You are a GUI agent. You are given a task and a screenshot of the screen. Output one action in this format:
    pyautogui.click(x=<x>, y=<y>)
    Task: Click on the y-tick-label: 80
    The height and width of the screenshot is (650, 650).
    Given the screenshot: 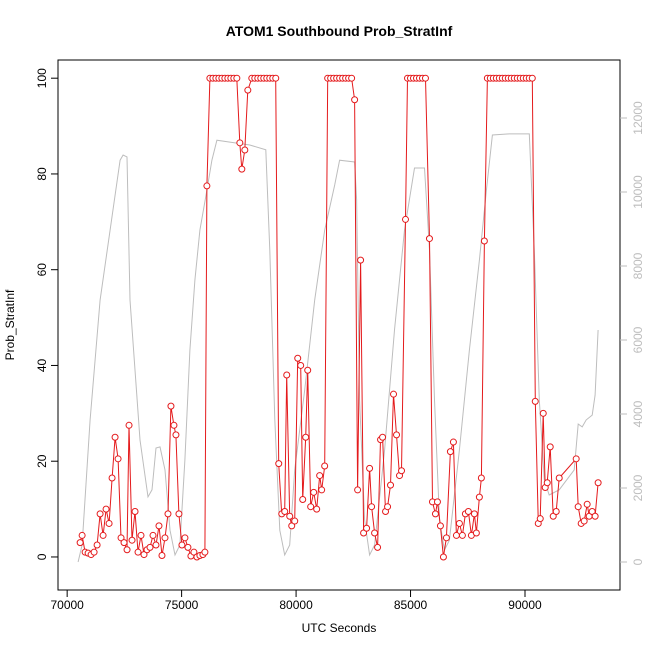 What is the action you would take?
    pyautogui.click(x=42, y=174)
    